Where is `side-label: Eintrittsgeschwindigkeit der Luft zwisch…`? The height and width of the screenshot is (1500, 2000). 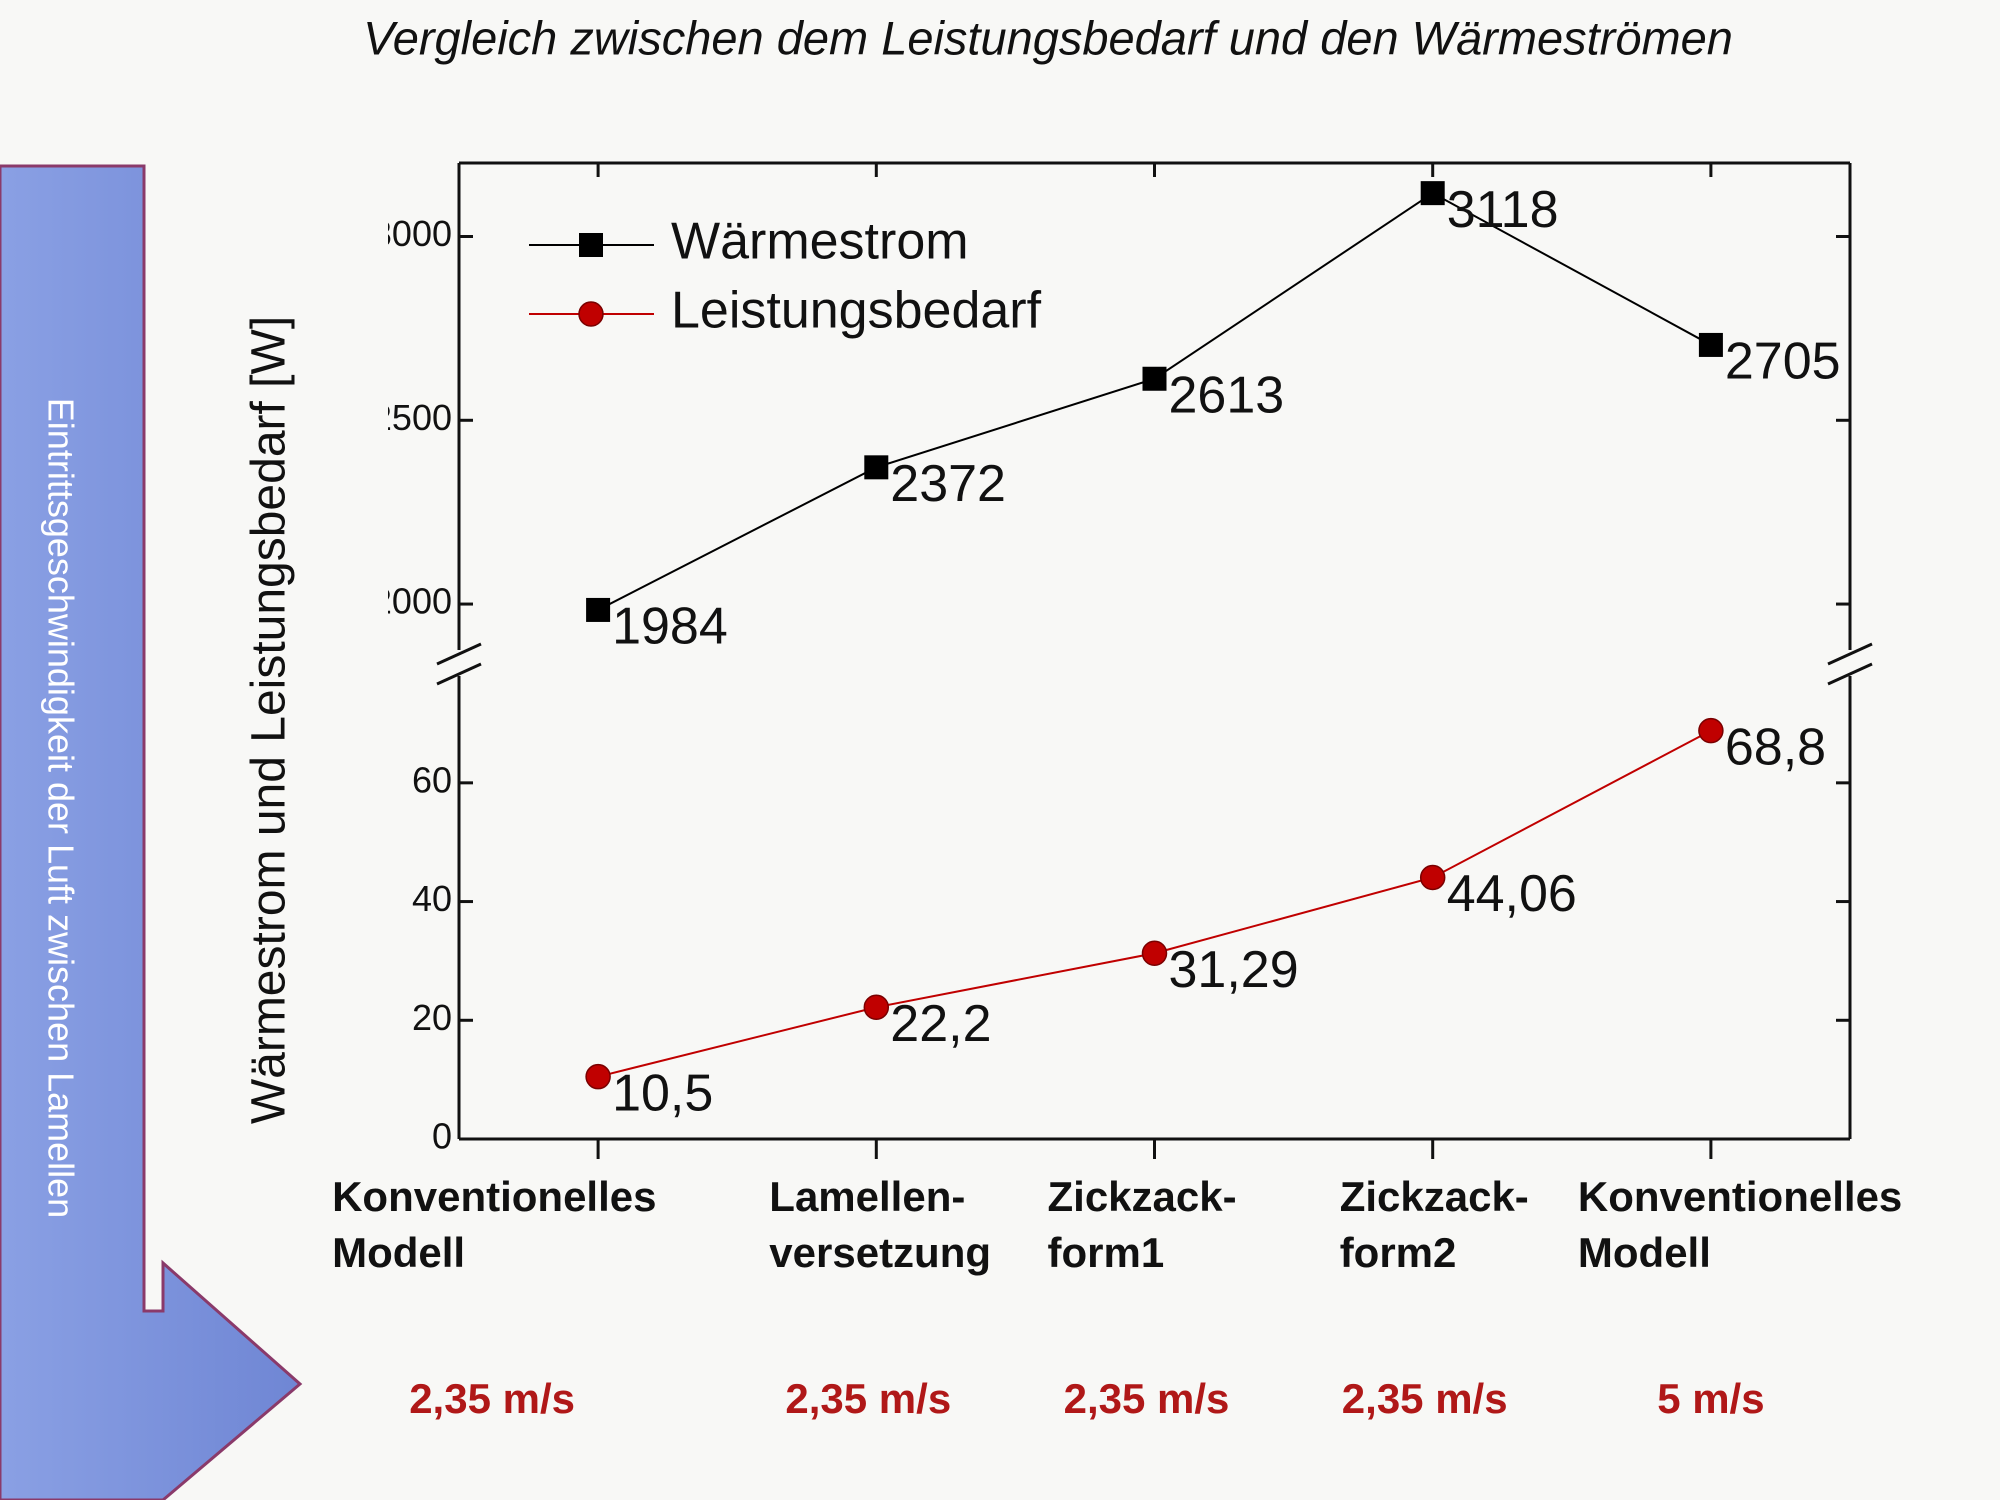
side-label: Eintrittsgeschwindigkeit der Luft zwisch… is located at coordinates (60, 808).